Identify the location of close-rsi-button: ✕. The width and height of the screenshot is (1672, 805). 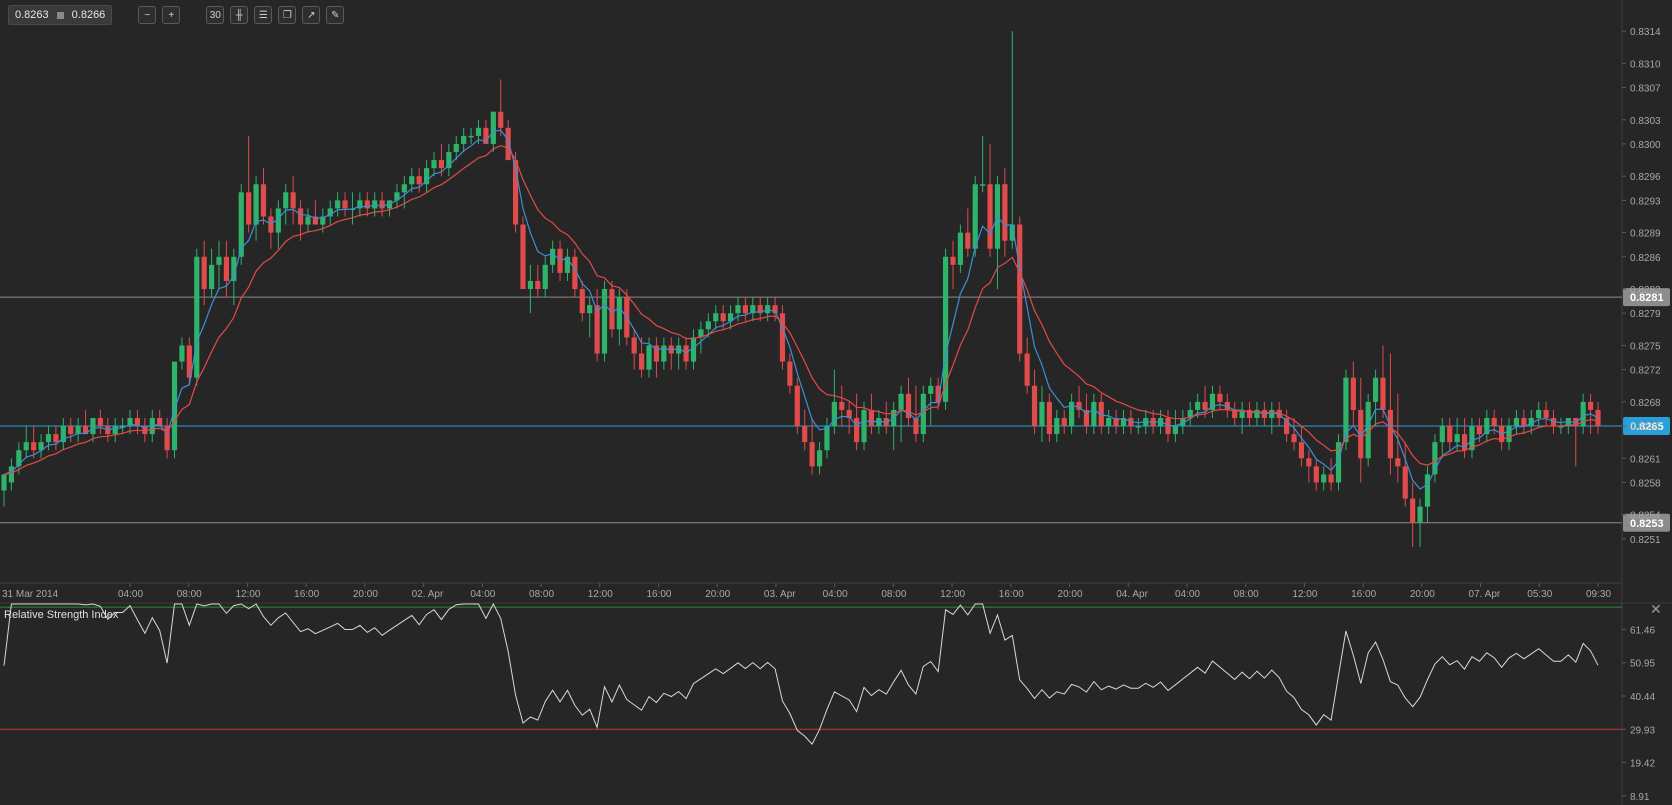
(1656, 609).